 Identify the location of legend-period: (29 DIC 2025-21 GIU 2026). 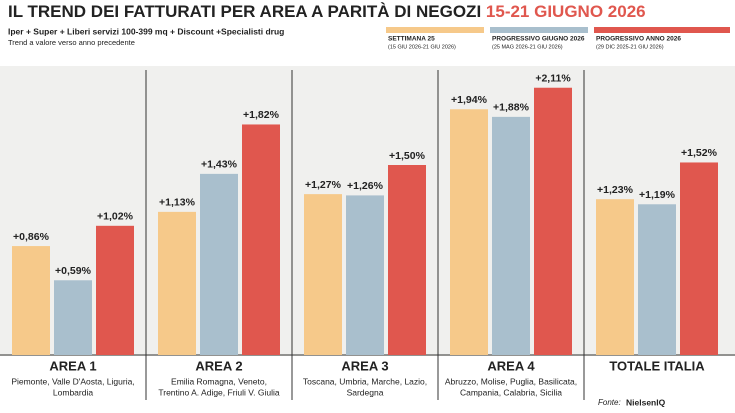
(630, 47).